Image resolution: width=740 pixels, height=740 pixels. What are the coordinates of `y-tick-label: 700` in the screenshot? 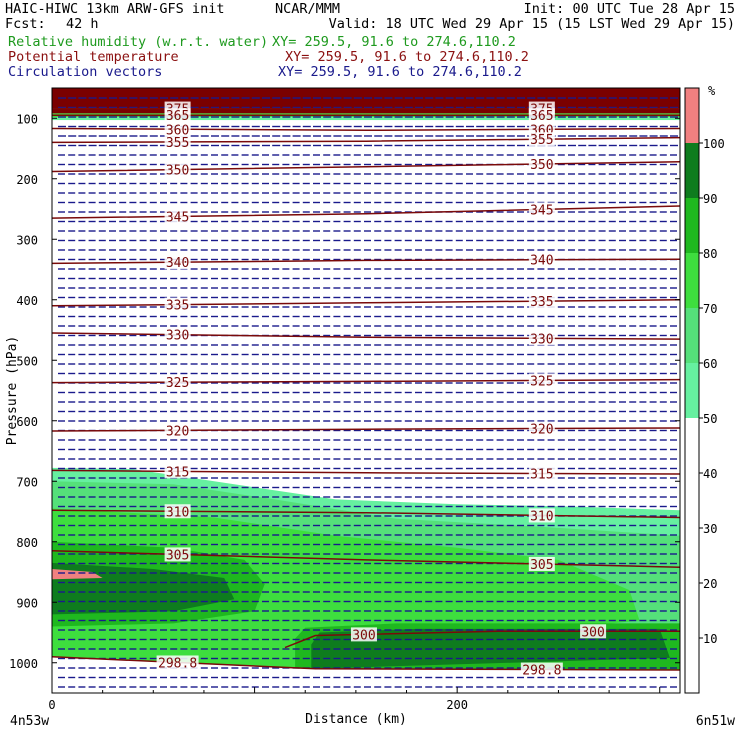 It's located at (27, 482).